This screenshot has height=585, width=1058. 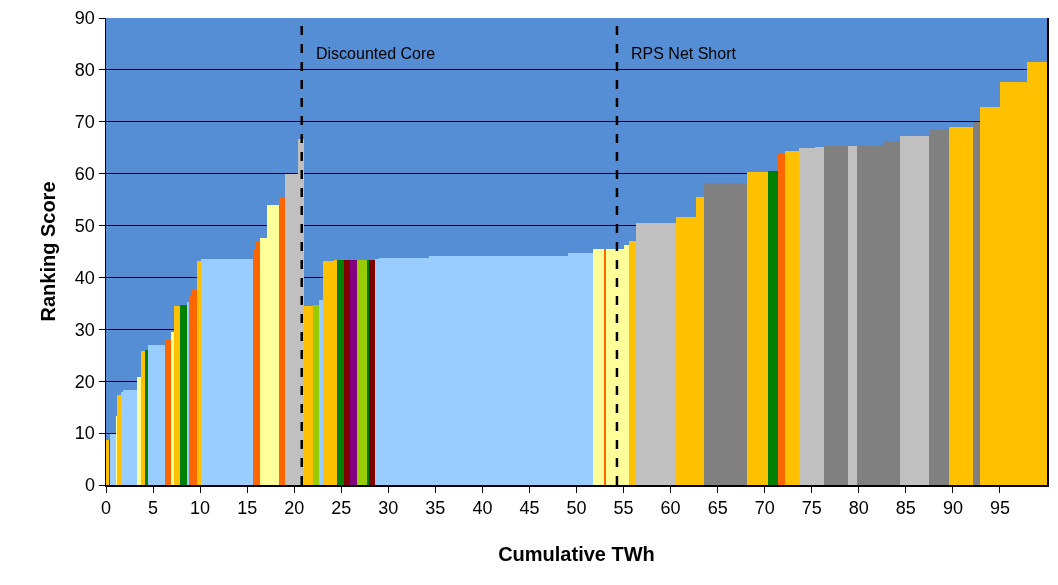 What do you see at coordinates (84, 277) in the screenshot?
I see `y-tick-label: 40` at bounding box center [84, 277].